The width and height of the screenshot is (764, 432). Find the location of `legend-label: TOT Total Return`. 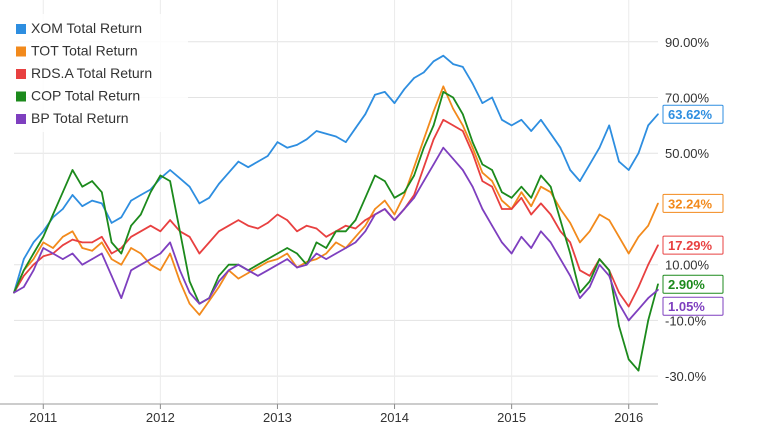

legend-label: TOT Total Return is located at coordinates (84, 51).